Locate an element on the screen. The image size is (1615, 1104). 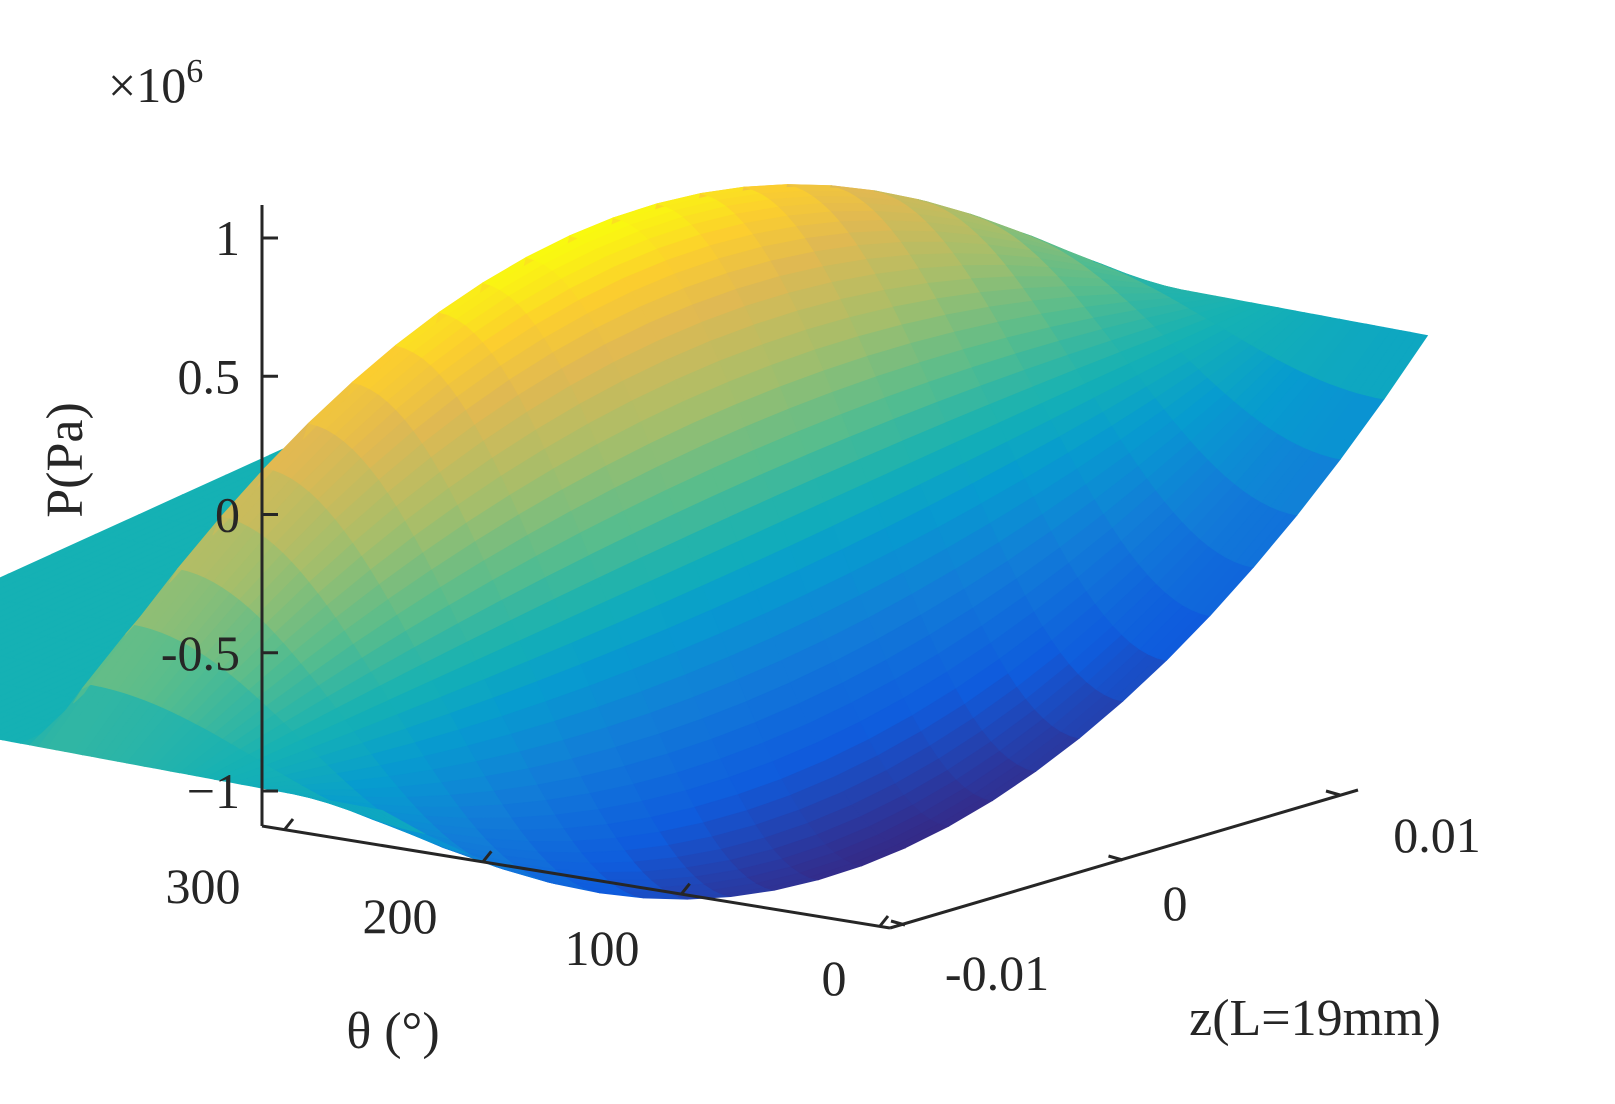
x-axis-line is located at coordinates (576, 877).